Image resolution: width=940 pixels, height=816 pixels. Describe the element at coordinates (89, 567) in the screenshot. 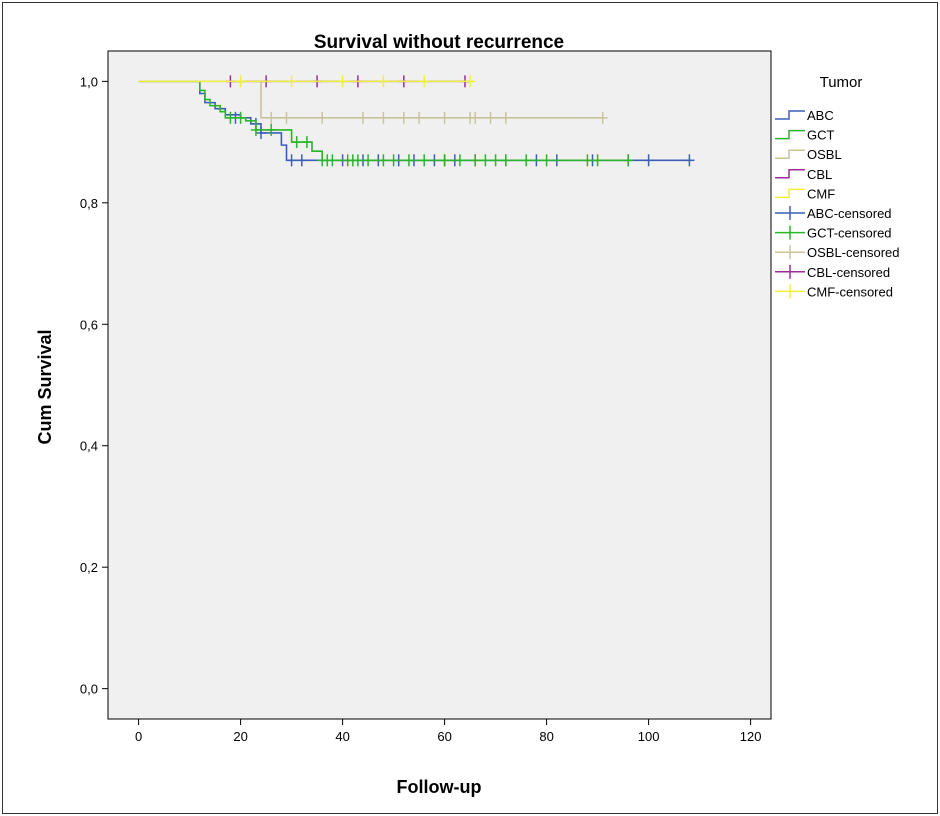

I see `y-tick-label: 0,2` at that location.